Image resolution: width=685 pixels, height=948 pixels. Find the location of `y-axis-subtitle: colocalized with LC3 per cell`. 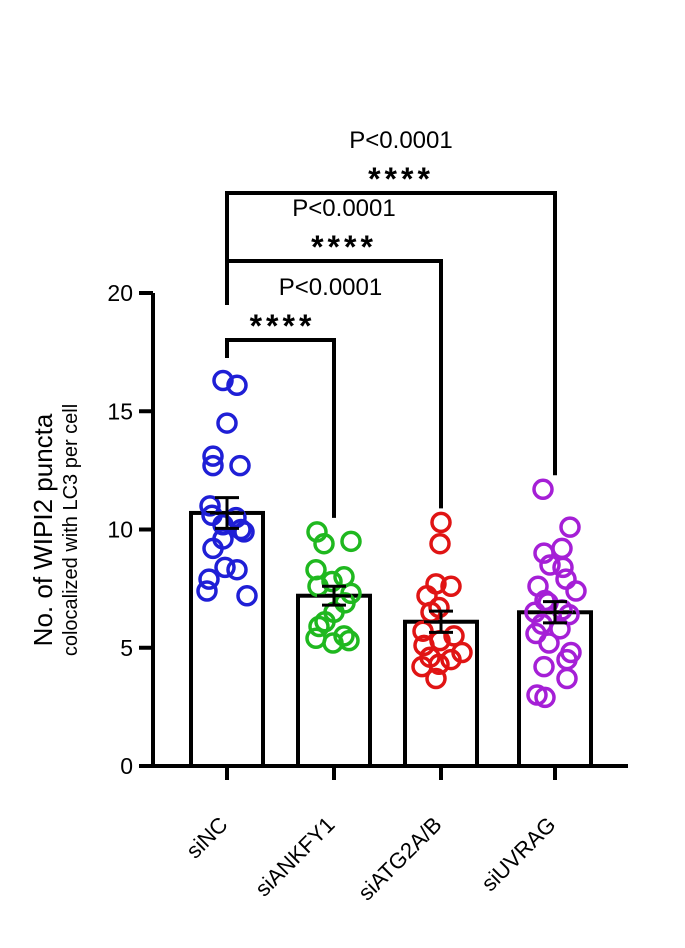

y-axis-subtitle: colocalized with LC3 per cell is located at coordinates (71, 530).